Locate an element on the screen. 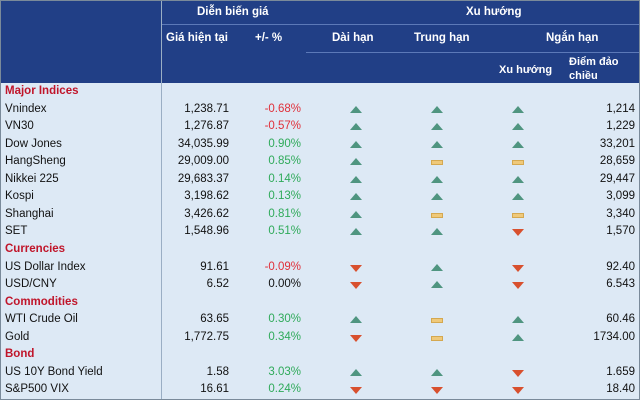 The height and width of the screenshot is (400, 640). reversal-point-header: Điểm đảo chiều is located at coordinates (594, 69).